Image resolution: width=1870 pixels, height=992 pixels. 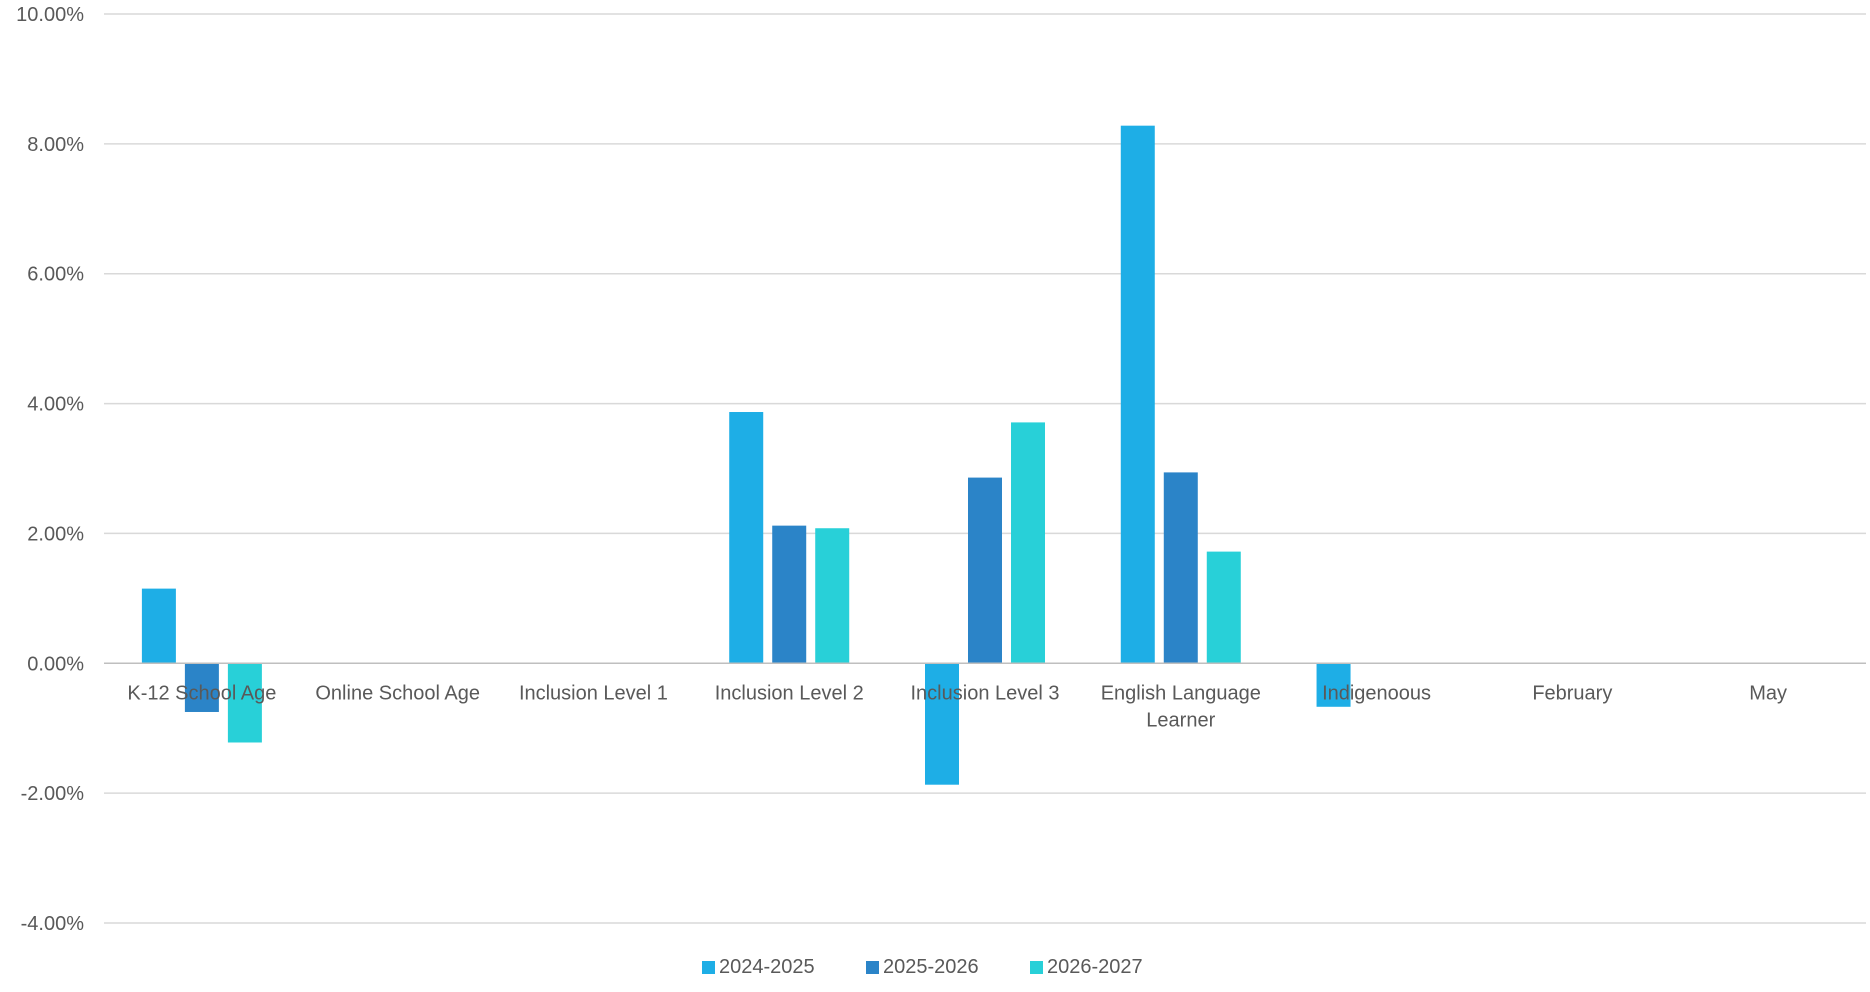 I want to click on legend-item: 2025-2026, so click(x=922, y=967).